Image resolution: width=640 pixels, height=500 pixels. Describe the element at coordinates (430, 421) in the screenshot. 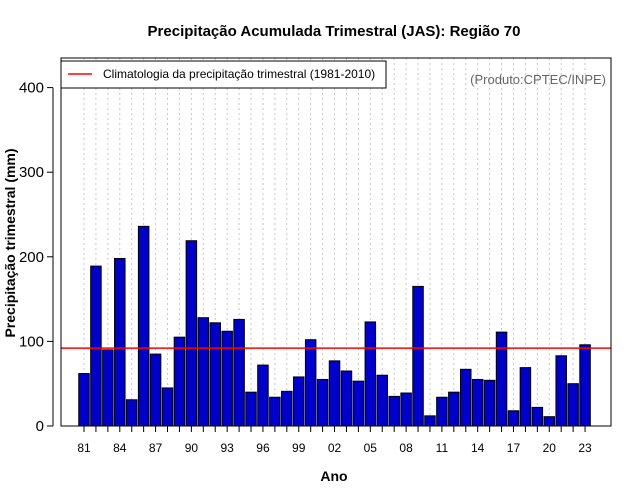

I see `bar-2010` at that location.